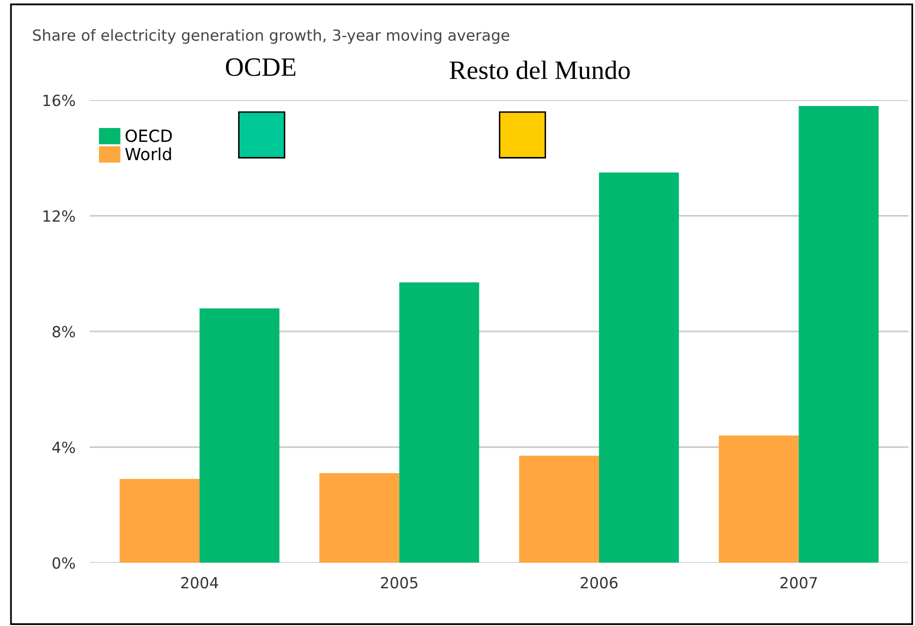 The height and width of the screenshot is (626, 915). What do you see at coordinates (798, 582) in the screenshot?
I see `x-tick-label: 2007` at bounding box center [798, 582].